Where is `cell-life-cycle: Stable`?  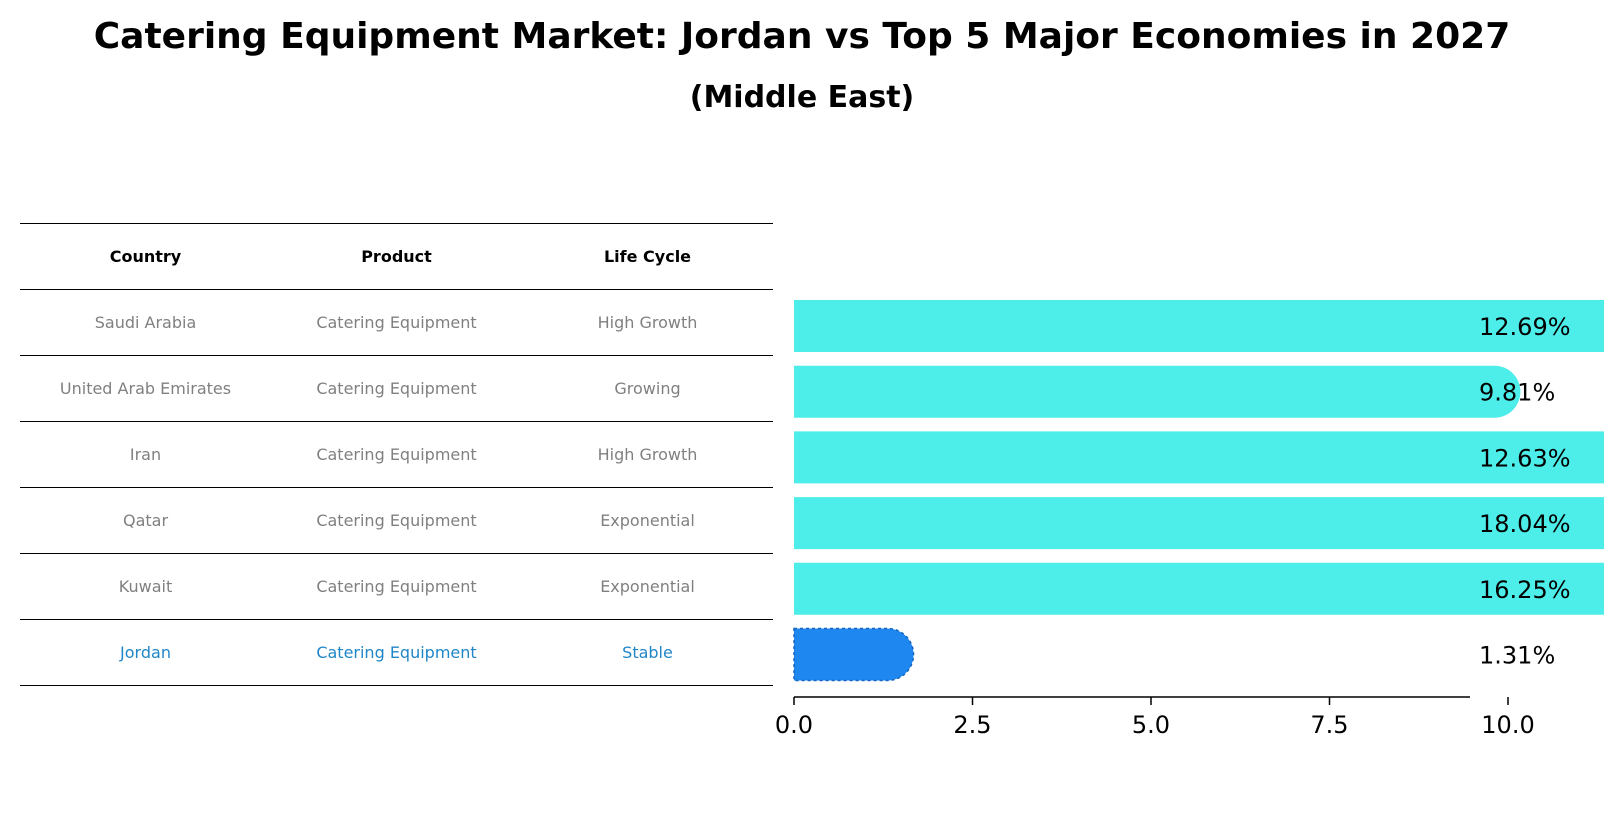 cell-life-cycle: Stable is located at coordinates (647, 652).